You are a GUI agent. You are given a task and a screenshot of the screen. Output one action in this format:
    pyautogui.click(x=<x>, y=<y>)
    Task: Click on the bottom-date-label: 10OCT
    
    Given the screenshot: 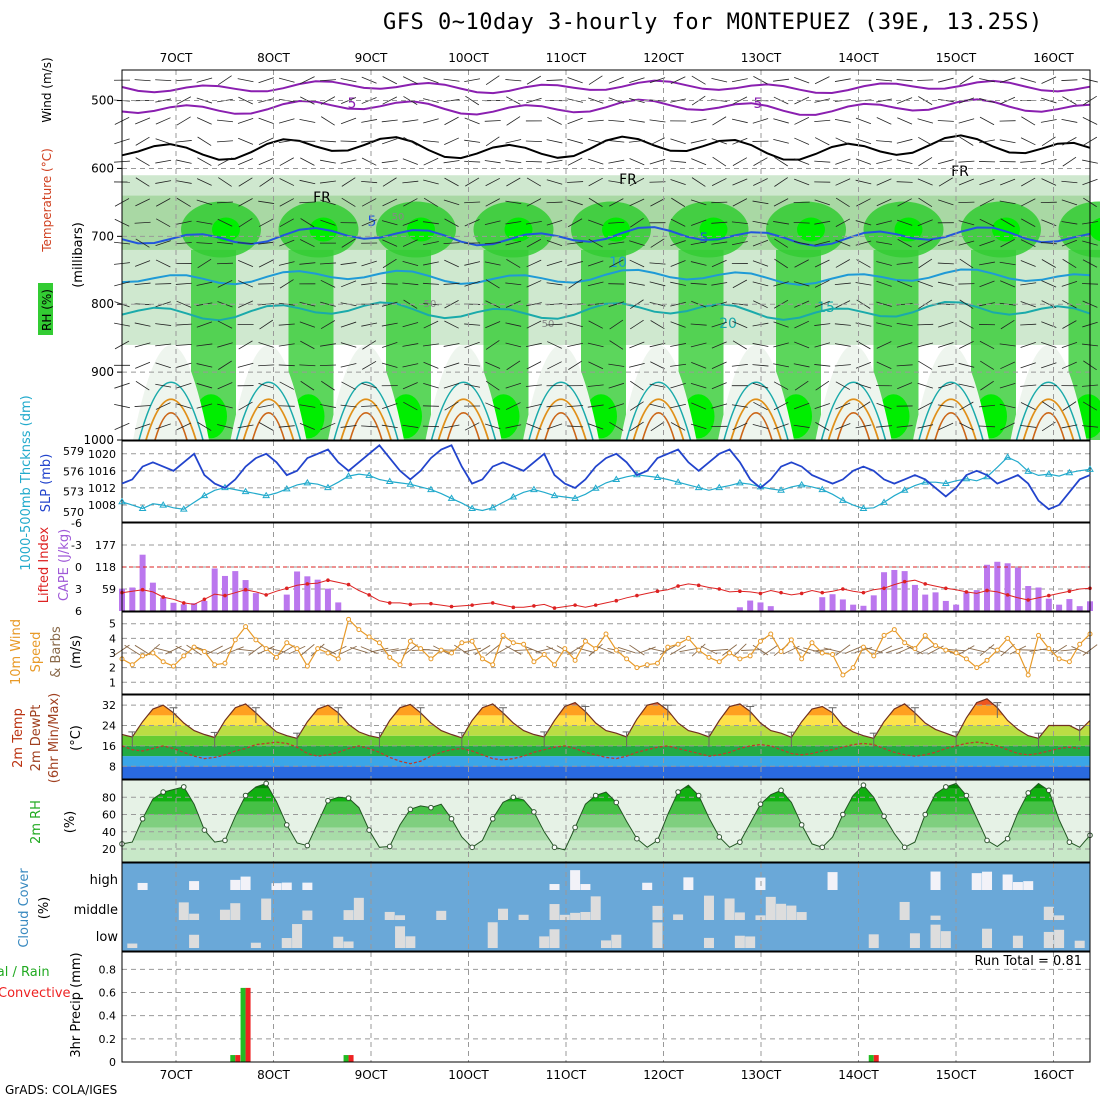 What is the action you would take?
    pyautogui.click(x=468, y=1075)
    